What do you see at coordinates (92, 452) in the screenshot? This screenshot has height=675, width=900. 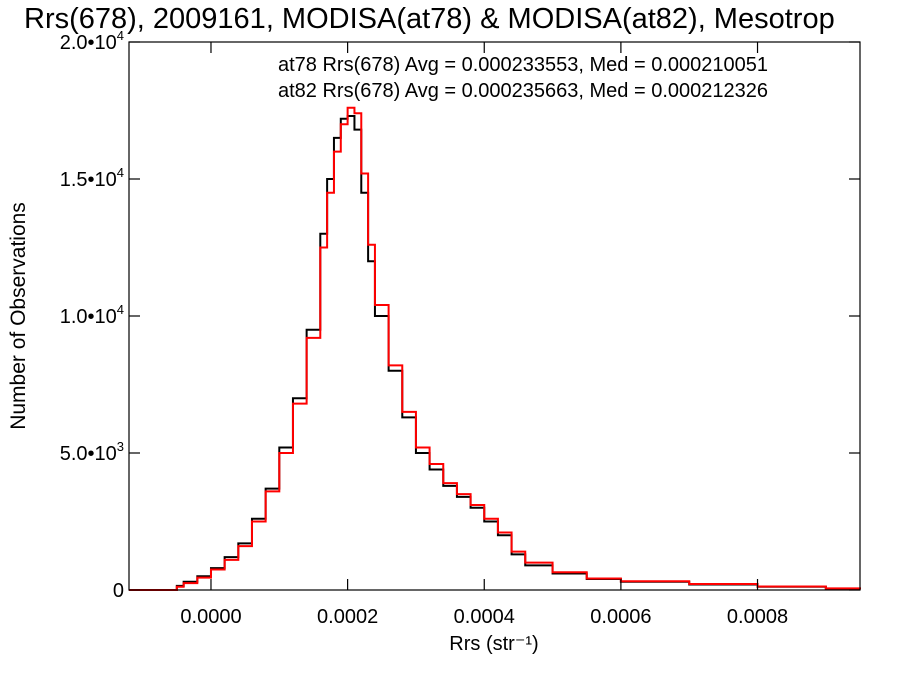 I see `y-tick-label-1: 5.0•103` at bounding box center [92, 452].